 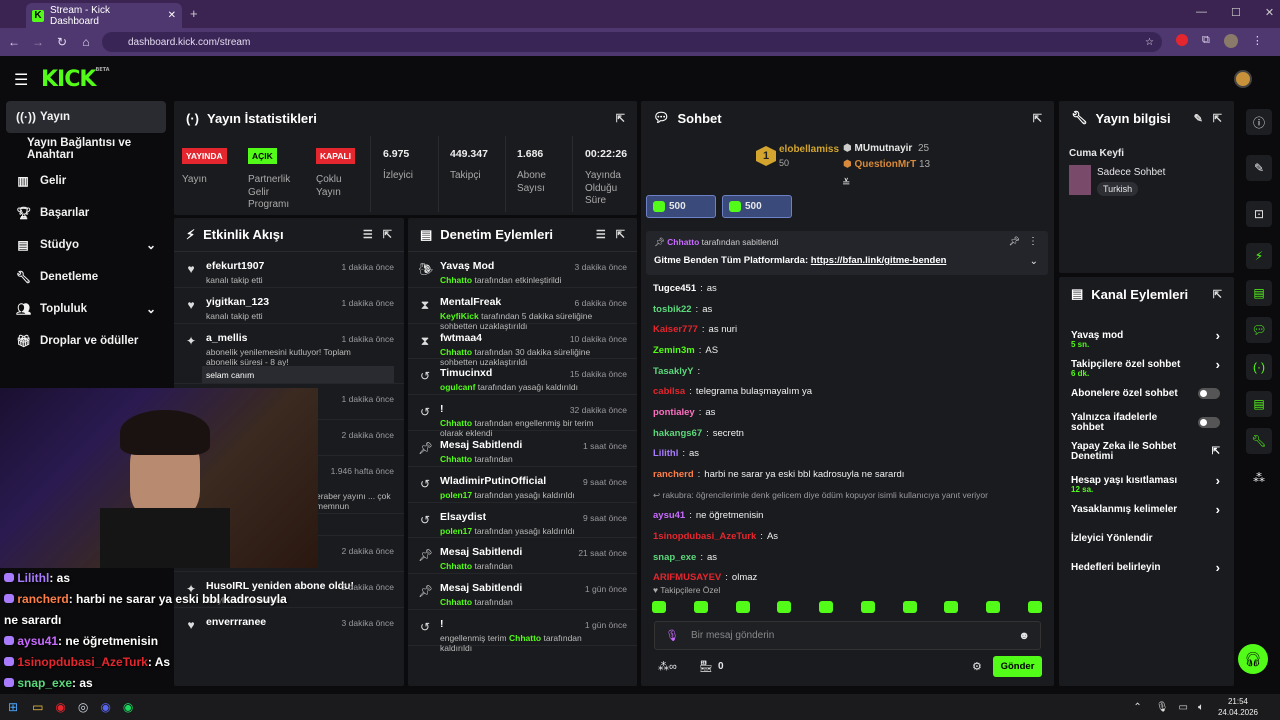 I want to click on chat-message: pontialey: as, so click(x=684, y=412).